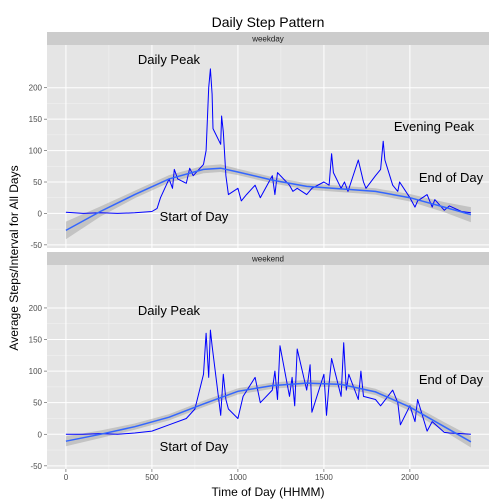  I want to click on x-tick-label: 2000, so click(410, 477).